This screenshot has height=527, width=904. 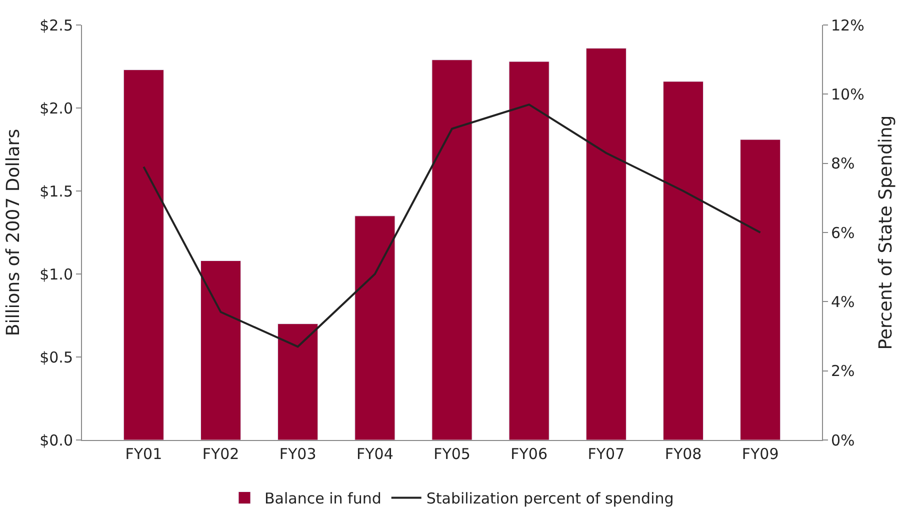 What do you see at coordinates (843, 301) in the screenshot?
I see `y2-tick-label: 4%` at bounding box center [843, 301].